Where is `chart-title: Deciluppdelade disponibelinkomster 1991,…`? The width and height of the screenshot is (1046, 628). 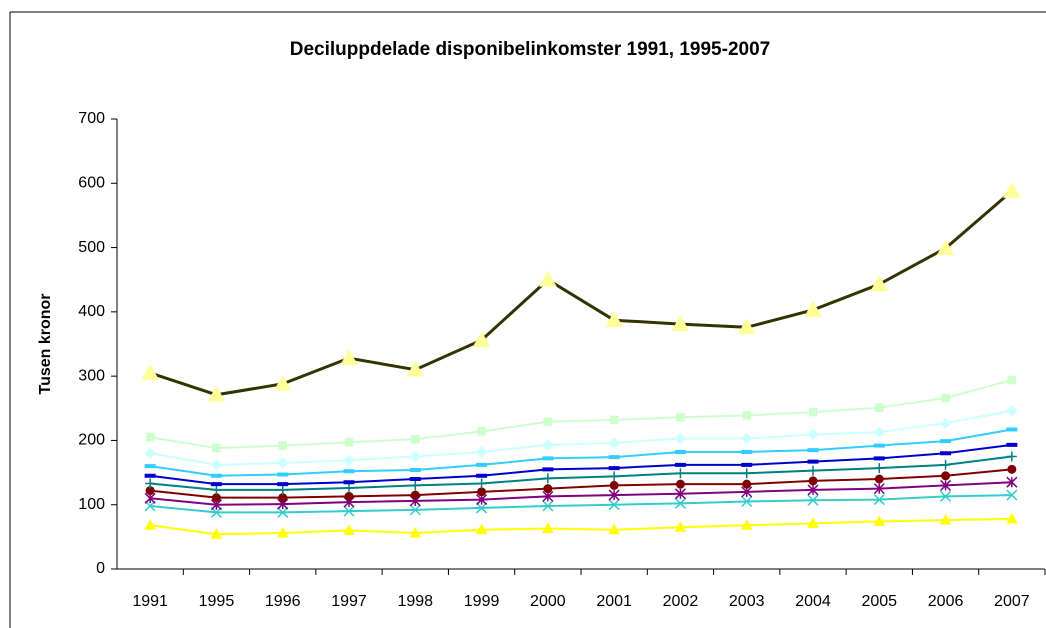 chart-title: Deciluppdelade disponibelinkomster 1991,… is located at coordinates (530, 49).